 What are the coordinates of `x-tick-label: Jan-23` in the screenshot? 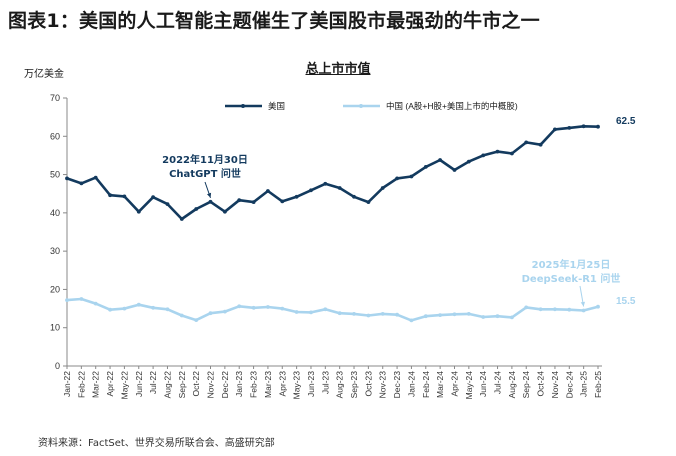 It's located at (239, 384).